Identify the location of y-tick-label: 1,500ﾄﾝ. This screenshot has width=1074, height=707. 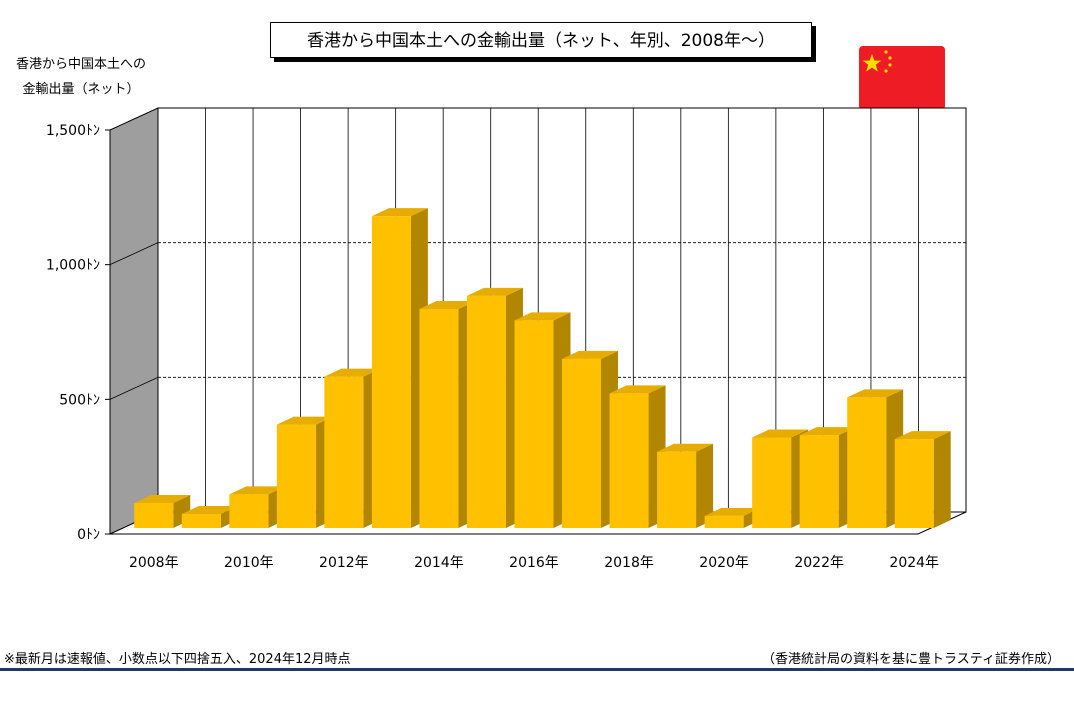
(73, 131).